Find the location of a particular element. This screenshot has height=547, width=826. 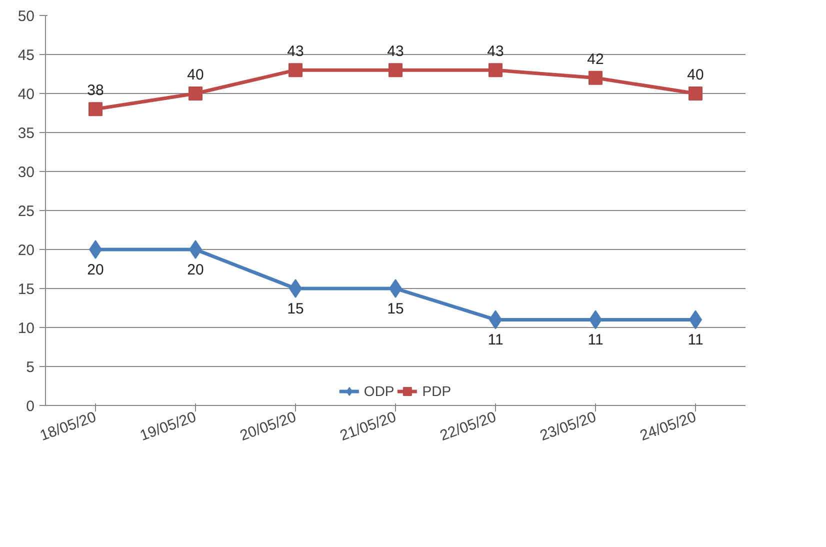

y-tick-label: 45 is located at coordinates (26, 55).